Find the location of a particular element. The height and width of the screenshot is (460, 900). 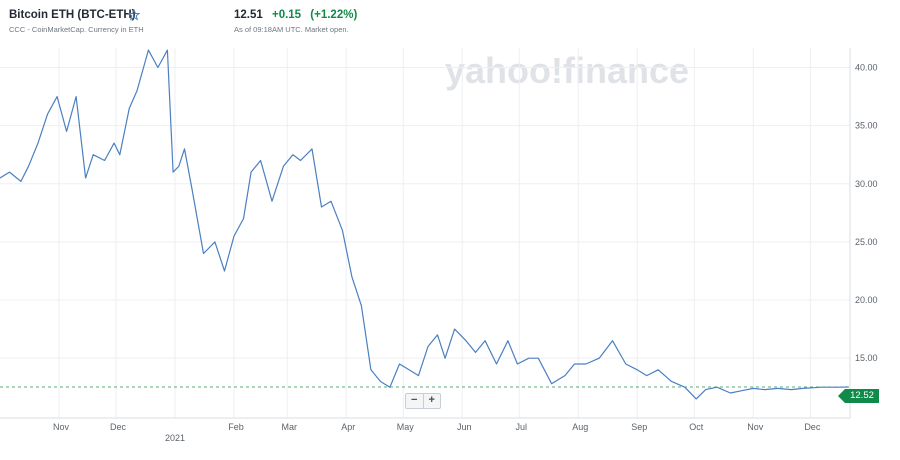

watchlist-star-icon is located at coordinates (134, 17).